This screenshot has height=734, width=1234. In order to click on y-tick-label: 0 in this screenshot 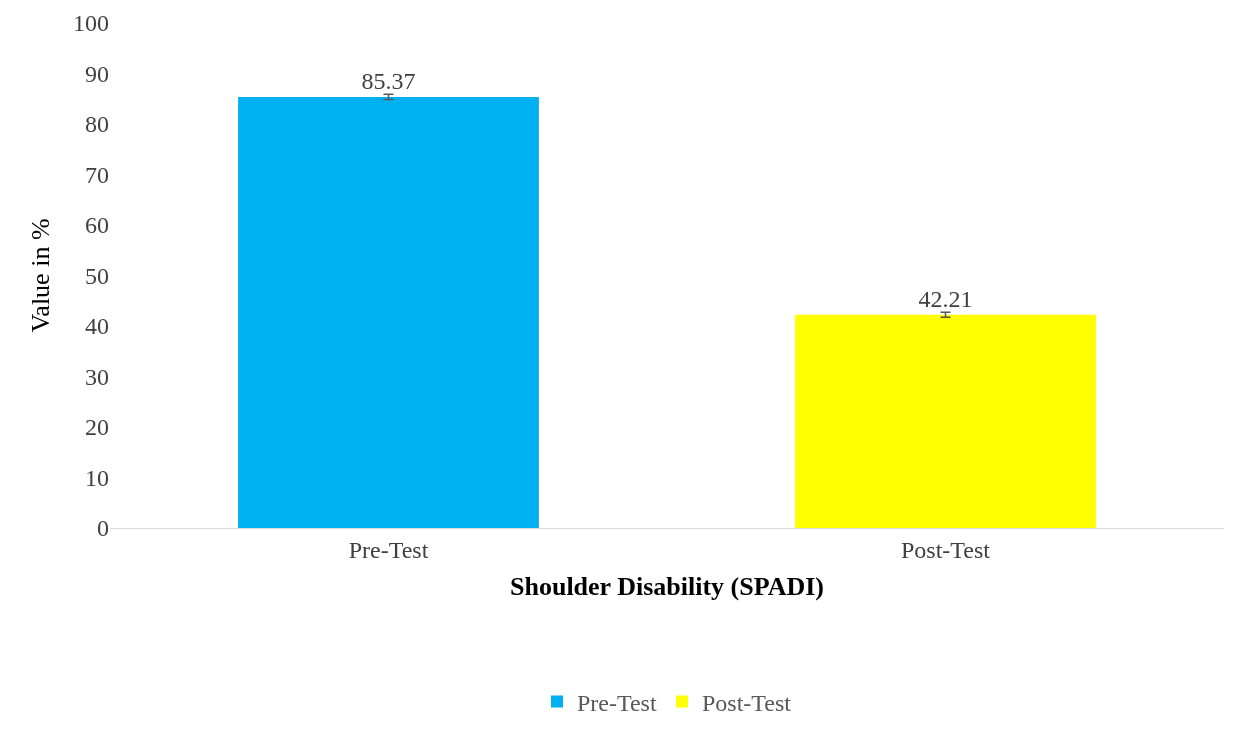, I will do `click(103, 528)`.